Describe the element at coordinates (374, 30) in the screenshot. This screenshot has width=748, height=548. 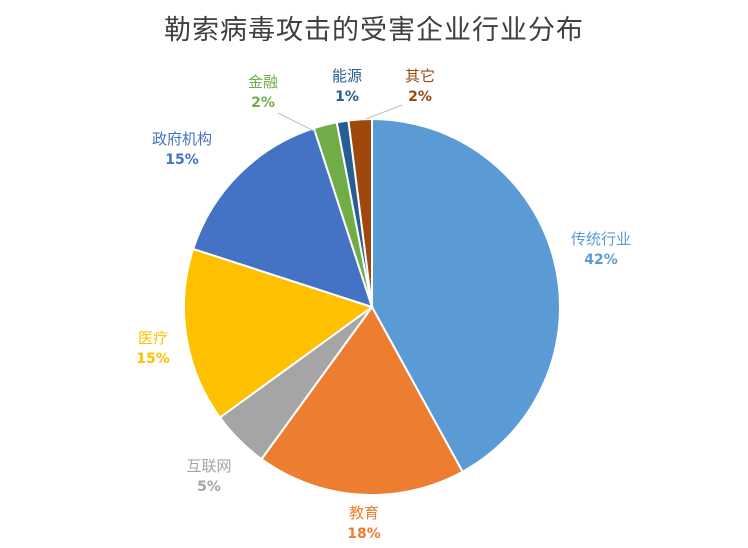
I see `chart-title: 勒索病毒攻击的受害企业行业分布` at that location.